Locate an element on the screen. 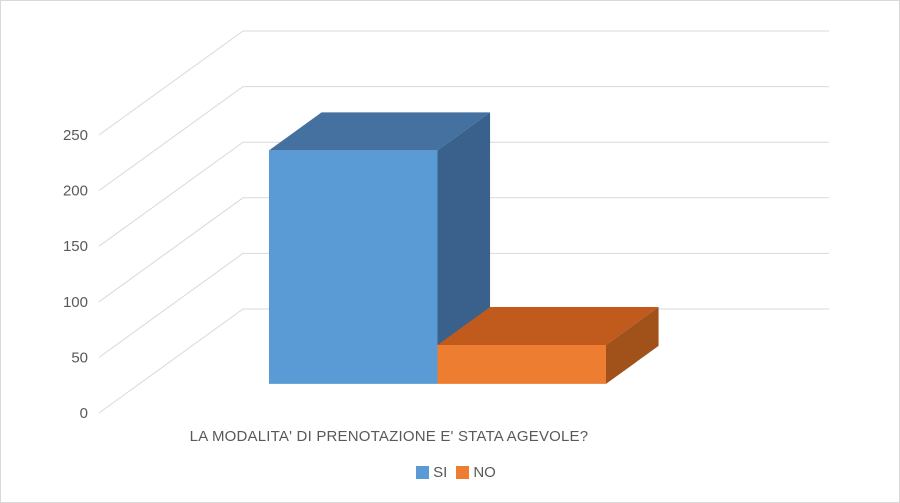  bar-no is located at coordinates (548, 345).